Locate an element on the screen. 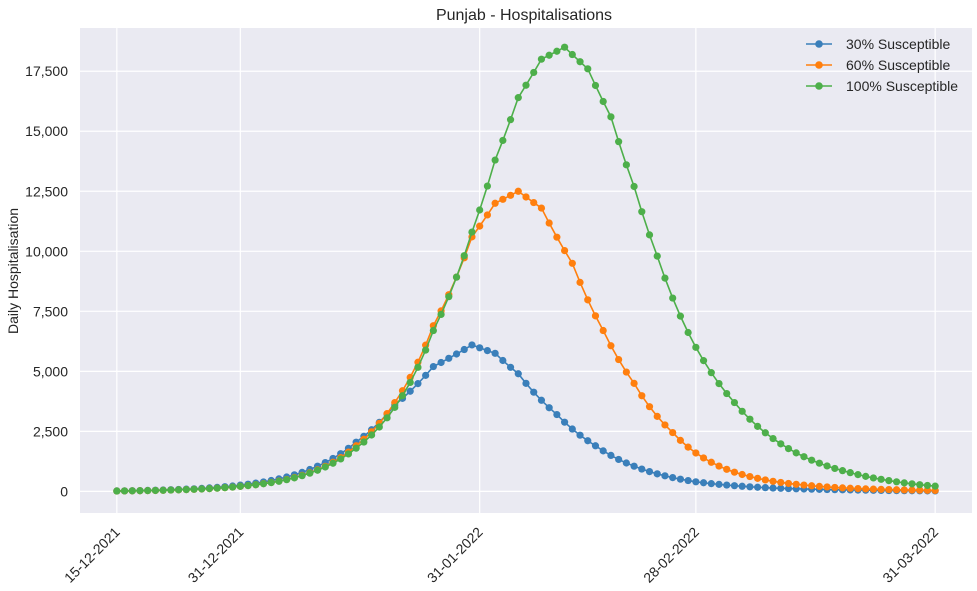 The width and height of the screenshot is (977, 591). y-axis-label: Daily Hospitalisation is located at coordinates (13, 271).